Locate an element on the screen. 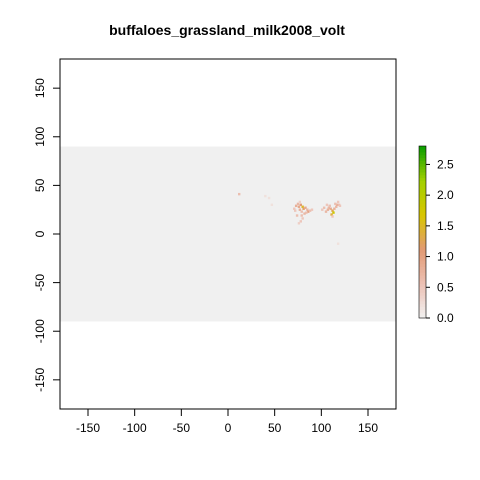  legend-frame is located at coordinates (422, 232).